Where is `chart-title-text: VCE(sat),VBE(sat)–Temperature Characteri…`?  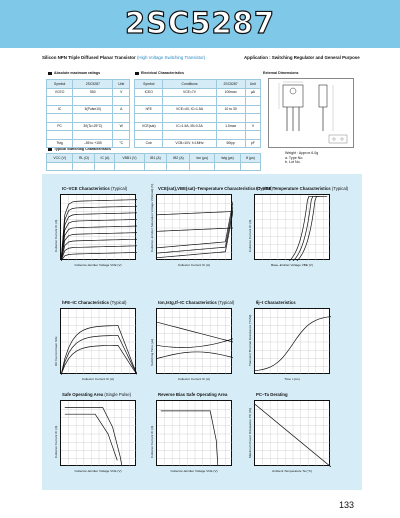
chart-title-text: VCE(sat),VBE(sat)–Temperature Characteri… is located at coordinates (207, 188).